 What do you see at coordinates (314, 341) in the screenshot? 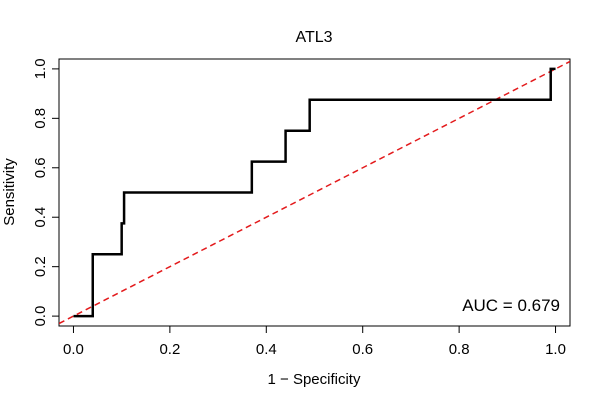
I see `x-axis: 0.0 0.2 0.4 0.6 0.8 1.0` at bounding box center [314, 341].